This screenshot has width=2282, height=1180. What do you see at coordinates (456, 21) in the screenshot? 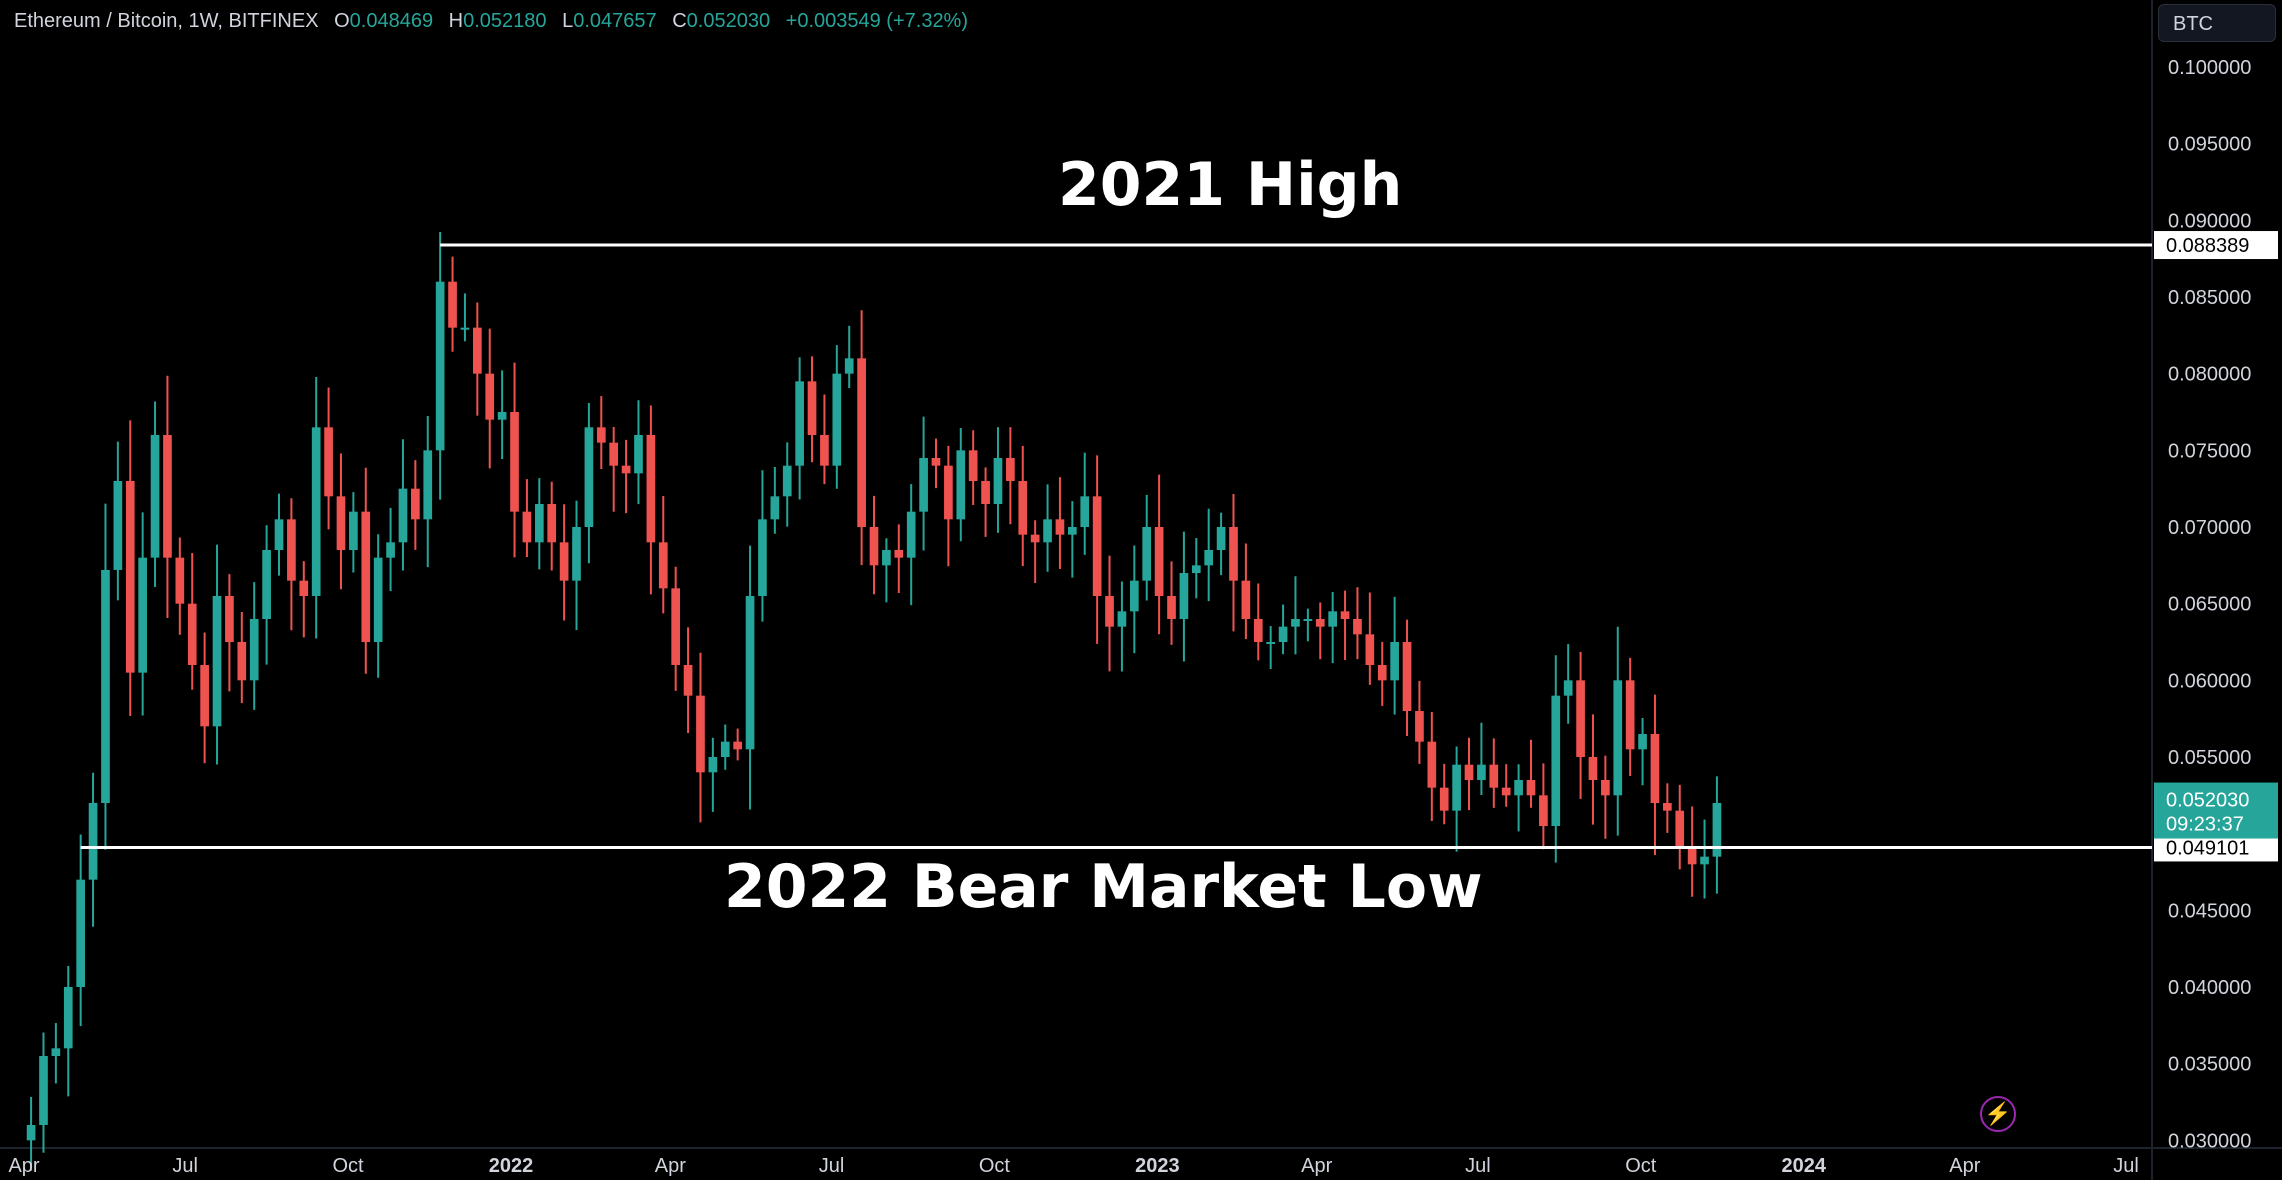
I see `high-label: H` at bounding box center [456, 21].